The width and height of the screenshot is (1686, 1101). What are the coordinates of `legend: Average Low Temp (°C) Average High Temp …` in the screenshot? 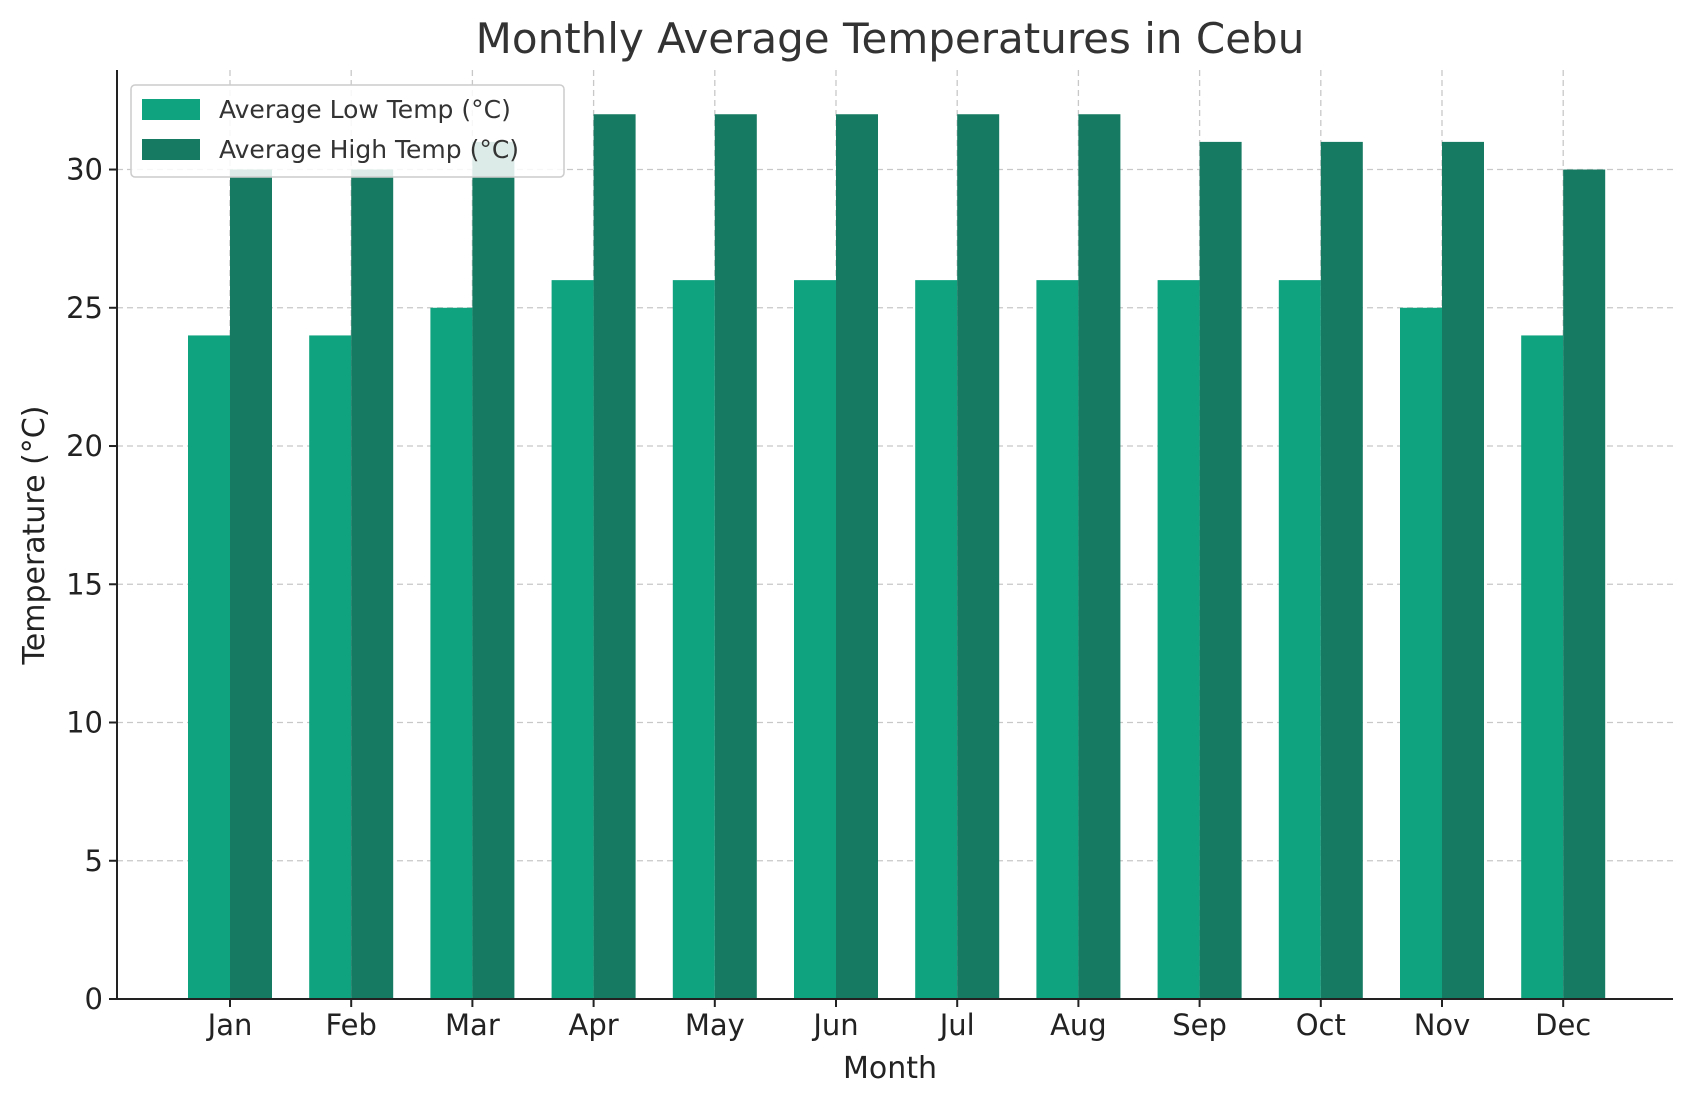 It's located at (347, 131).